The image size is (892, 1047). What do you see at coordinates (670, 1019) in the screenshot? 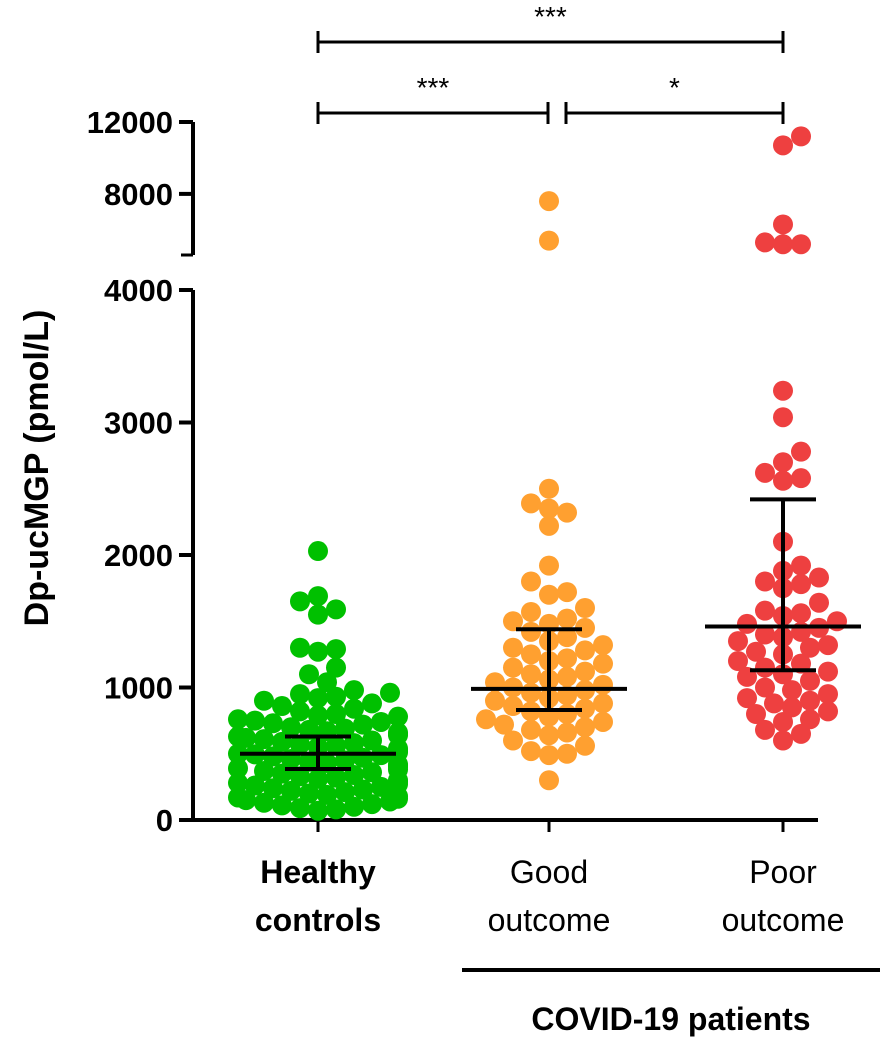
I see `covid-group-label: COVID-19 patients` at bounding box center [670, 1019].